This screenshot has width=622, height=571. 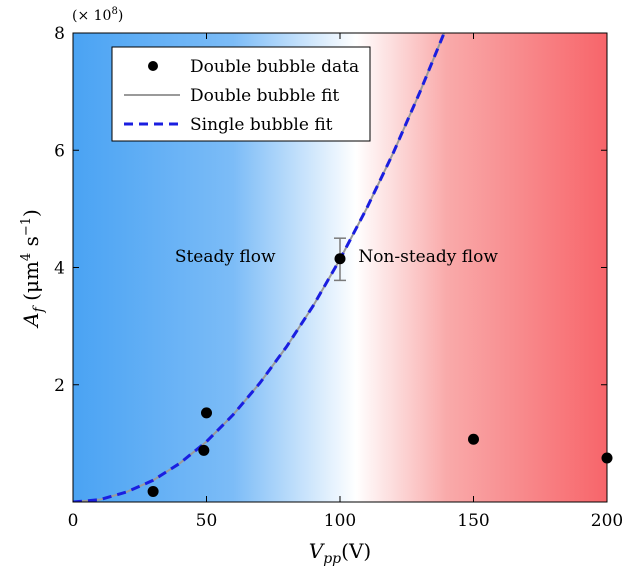 I want to click on y-axis-title-unit-mid: s, so click(x=31, y=244).